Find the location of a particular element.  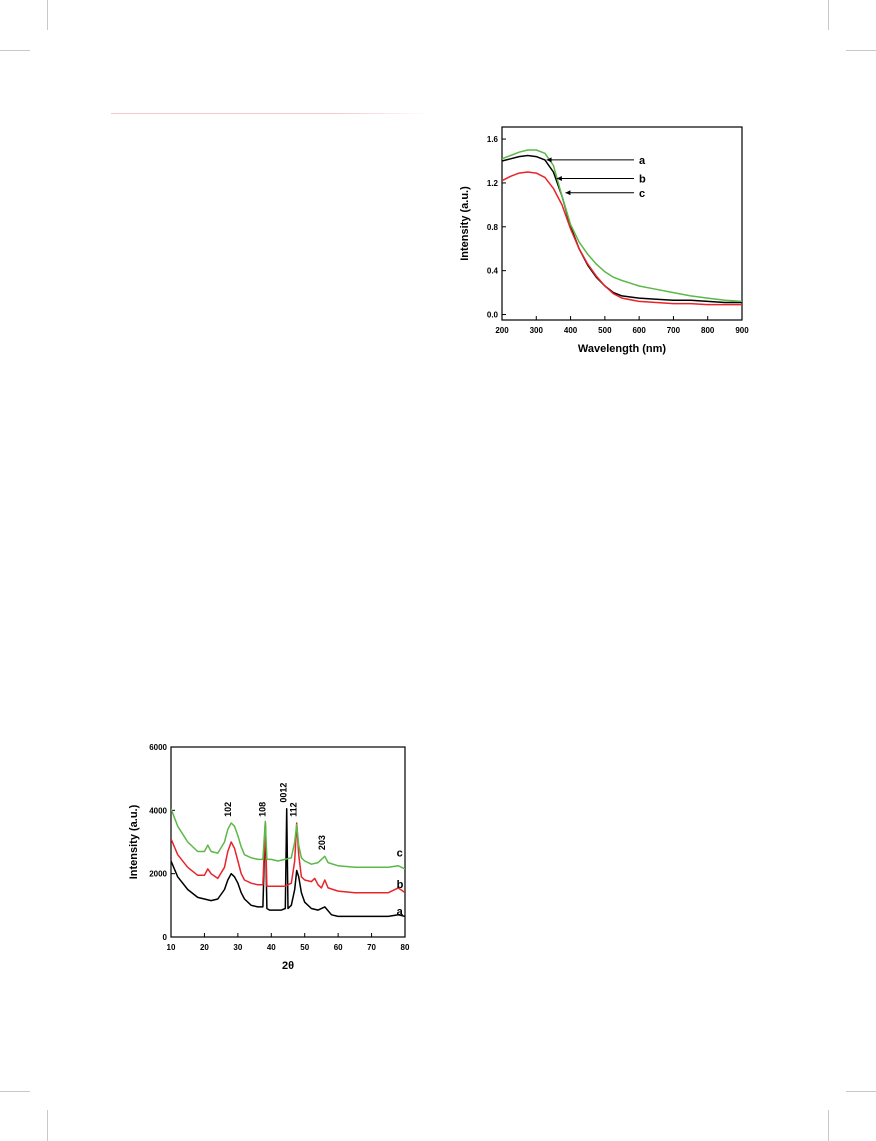

uv-annotation-label-c: c is located at coordinates (642, 194).